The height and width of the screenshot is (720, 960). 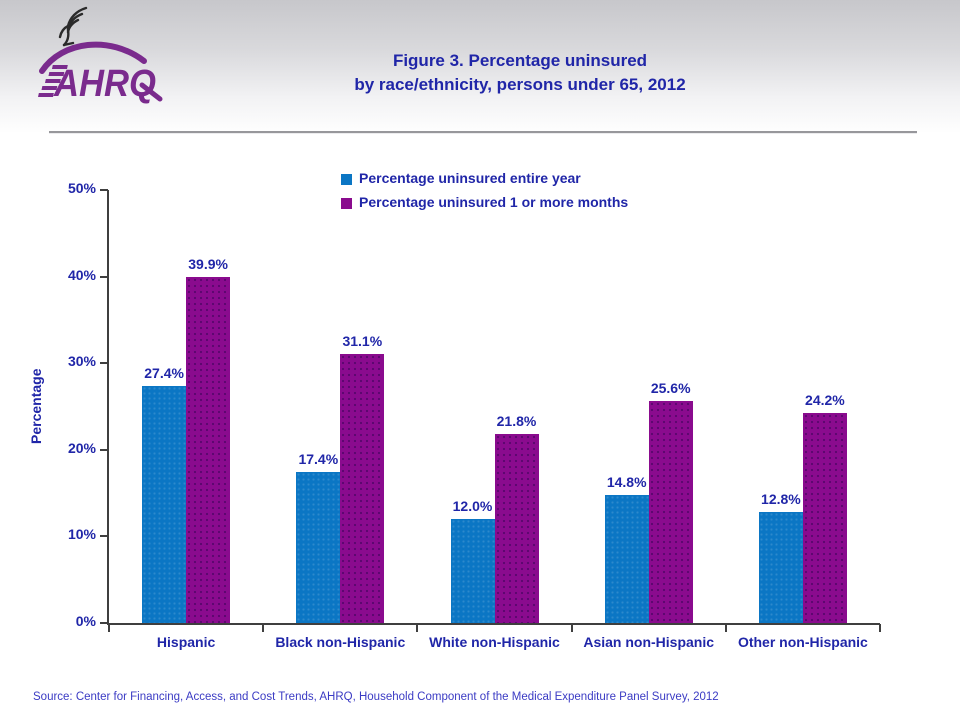 What do you see at coordinates (340, 642) in the screenshot?
I see `category-label: Black non-Hispanic` at bounding box center [340, 642].